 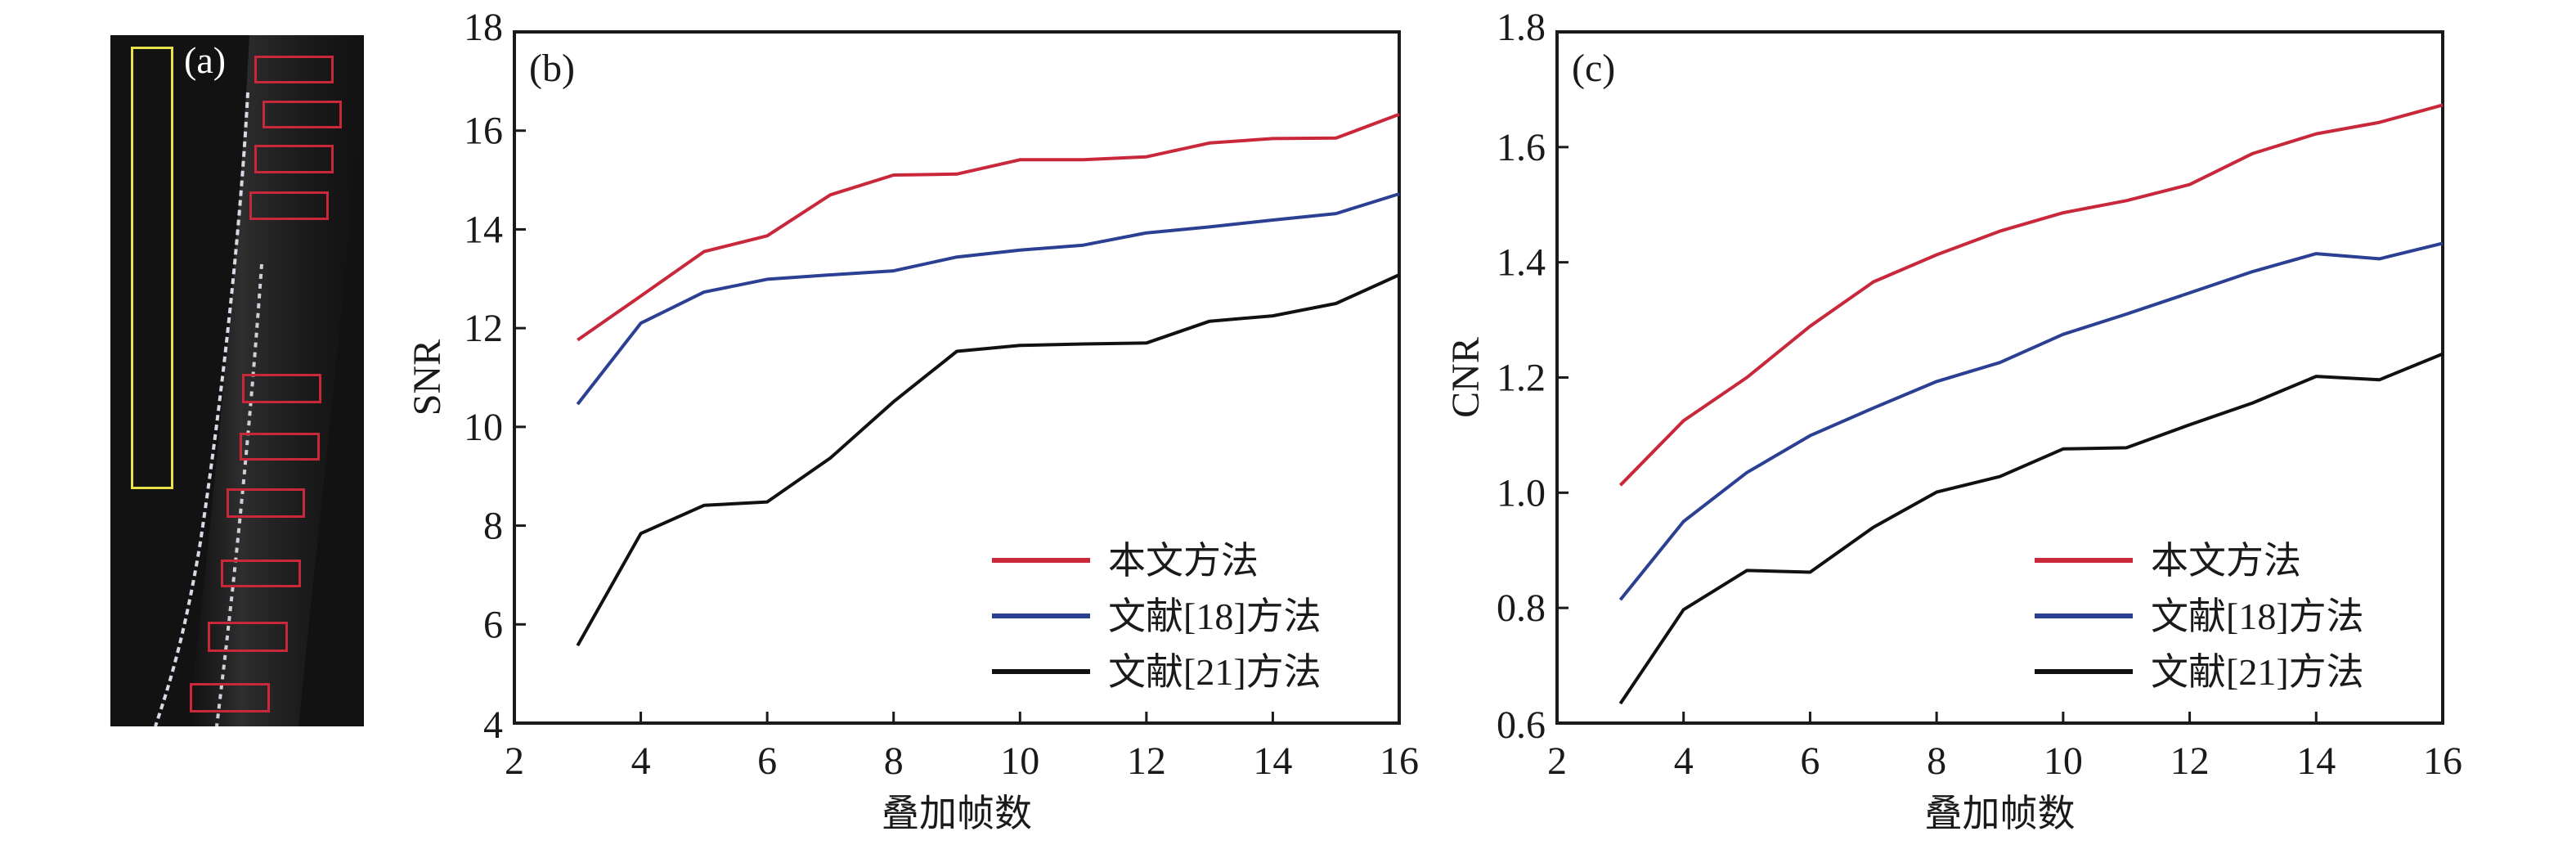 What do you see at coordinates (493, 624) in the screenshot?
I see `y-tick-label: 6` at bounding box center [493, 624].